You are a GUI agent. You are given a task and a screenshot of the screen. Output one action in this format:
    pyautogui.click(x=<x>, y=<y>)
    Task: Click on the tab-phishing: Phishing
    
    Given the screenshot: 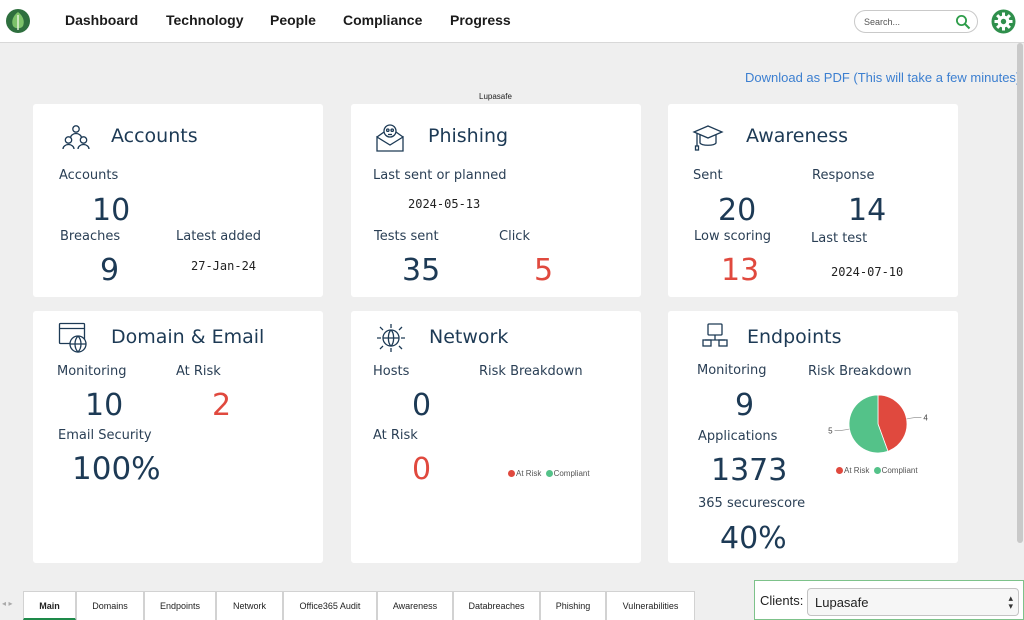 What is the action you would take?
    pyautogui.click(x=573, y=605)
    